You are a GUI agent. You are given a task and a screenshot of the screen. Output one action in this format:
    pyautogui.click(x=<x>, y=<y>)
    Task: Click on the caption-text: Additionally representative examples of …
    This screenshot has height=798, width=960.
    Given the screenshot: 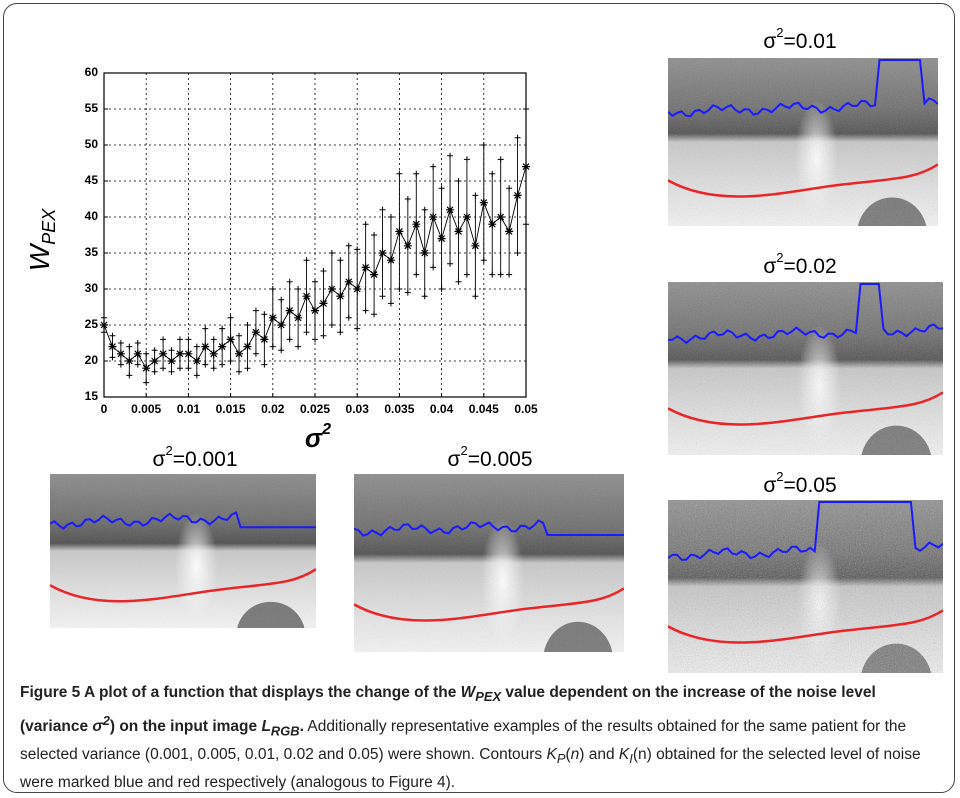 What is the action you would take?
    pyautogui.click(x=463, y=741)
    